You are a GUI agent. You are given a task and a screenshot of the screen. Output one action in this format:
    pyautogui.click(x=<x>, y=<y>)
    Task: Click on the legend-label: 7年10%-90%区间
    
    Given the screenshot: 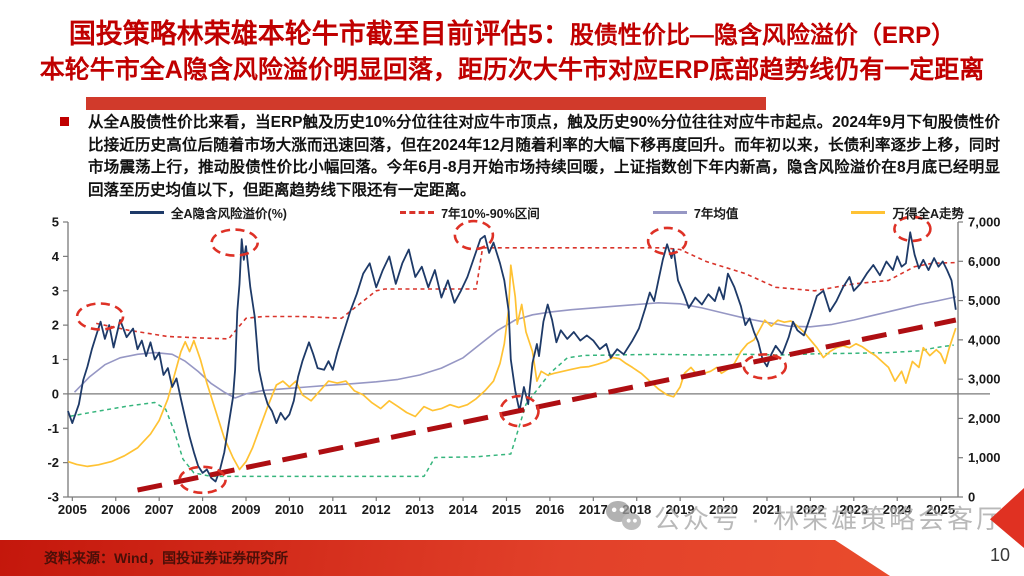 What is the action you would take?
    pyautogui.click(x=490, y=214)
    